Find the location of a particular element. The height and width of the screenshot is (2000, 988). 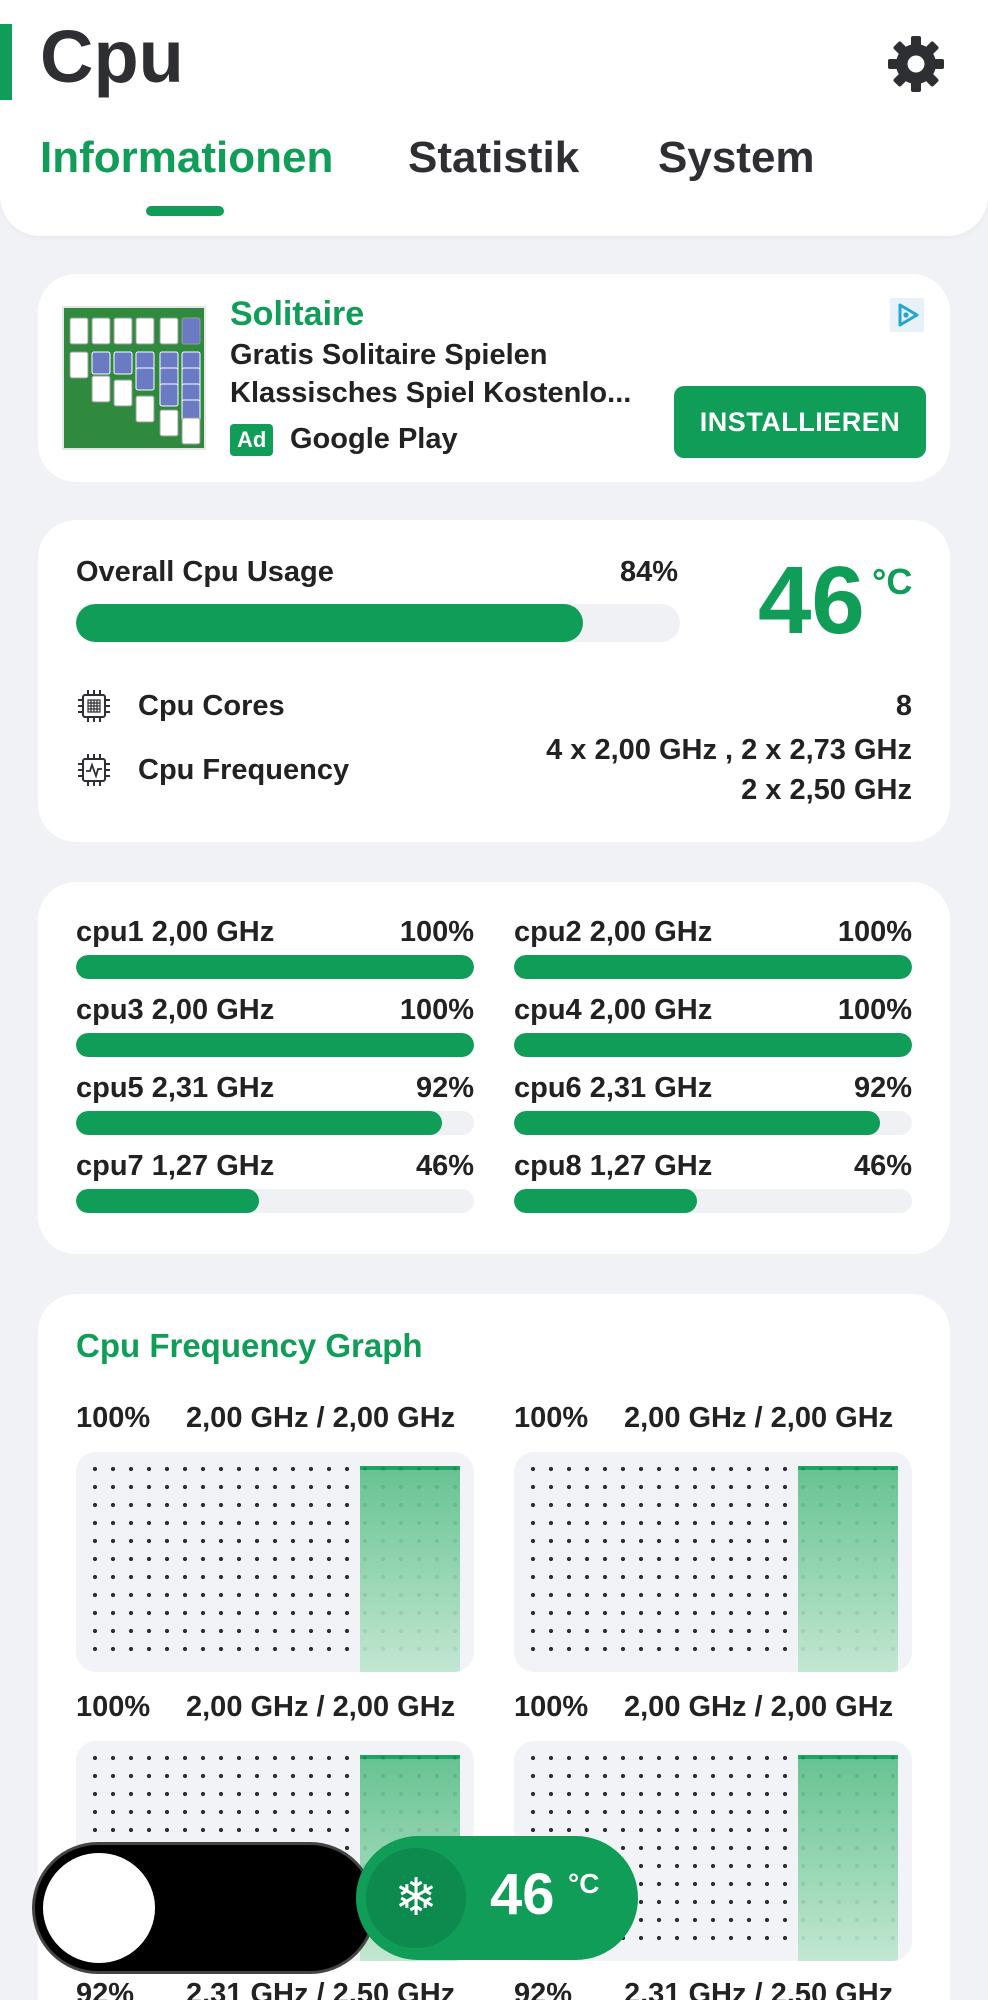

core-item: cpu8 1,27 GHz 46% is located at coordinates (713, 1185).